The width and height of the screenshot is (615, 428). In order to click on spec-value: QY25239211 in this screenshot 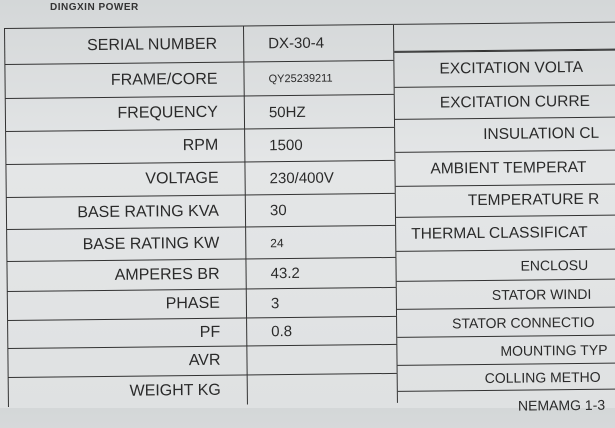, I will do `click(319, 78)`.